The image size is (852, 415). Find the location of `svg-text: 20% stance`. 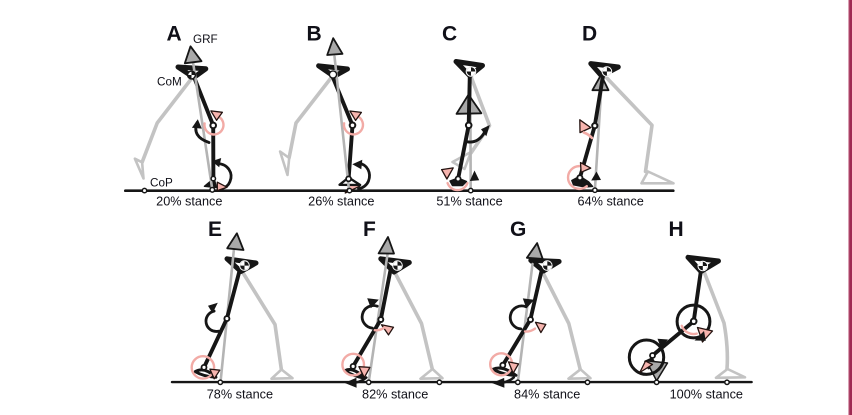

svg-text: 20% stance is located at coordinates (189, 202).